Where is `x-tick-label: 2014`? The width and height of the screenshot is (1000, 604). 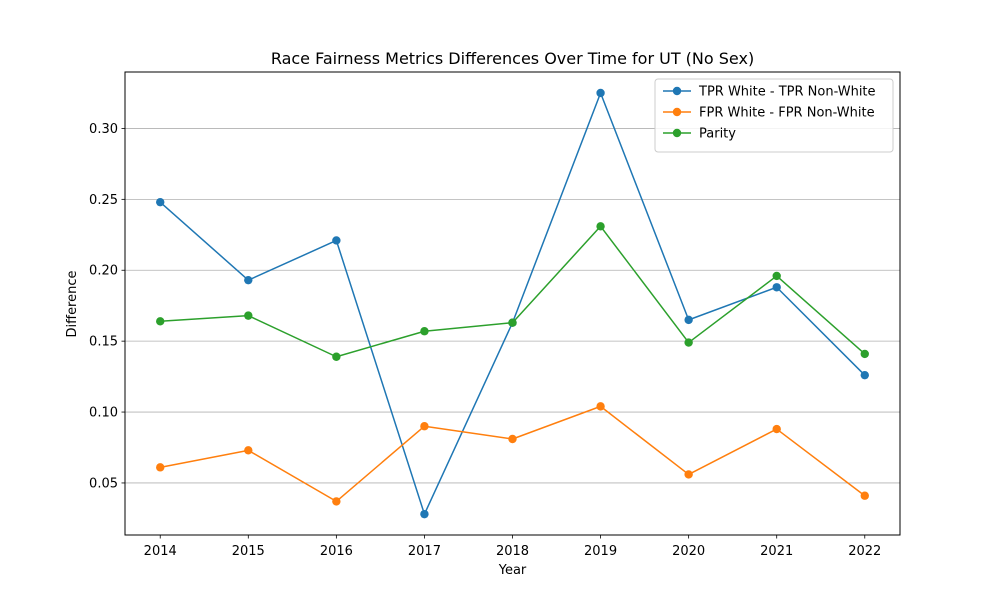
x-tick-label: 2014 is located at coordinates (160, 551).